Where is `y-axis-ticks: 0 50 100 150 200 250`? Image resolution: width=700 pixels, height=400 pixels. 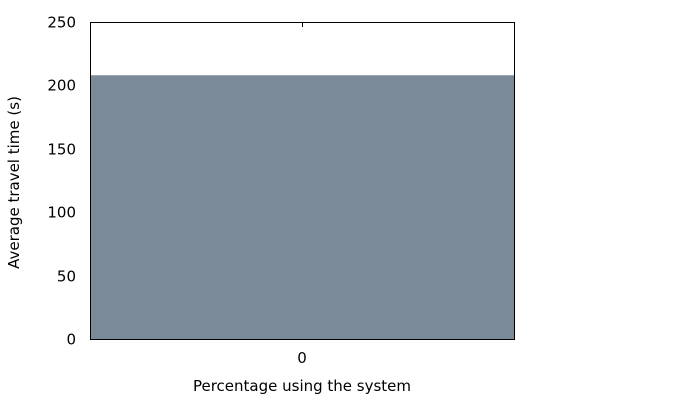 y-axis-ticks: 0 50 100 150 200 250 is located at coordinates (61, 181).